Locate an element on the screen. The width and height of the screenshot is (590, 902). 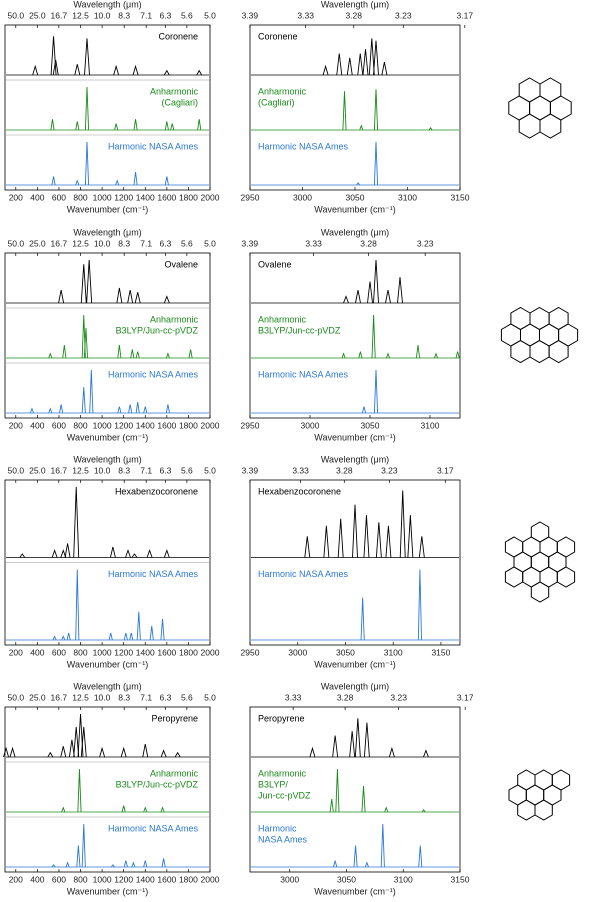
plot-frame is located at coordinates (355, 335).